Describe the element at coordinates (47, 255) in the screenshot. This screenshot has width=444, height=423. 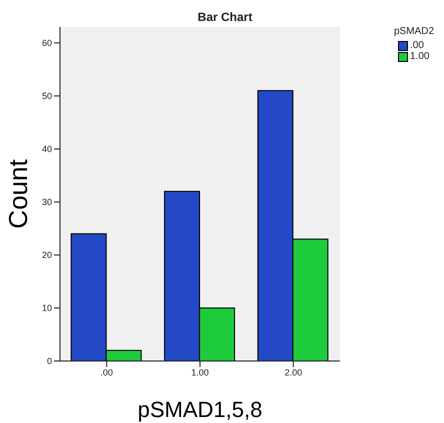
I see `y-tick-label: 20` at that location.